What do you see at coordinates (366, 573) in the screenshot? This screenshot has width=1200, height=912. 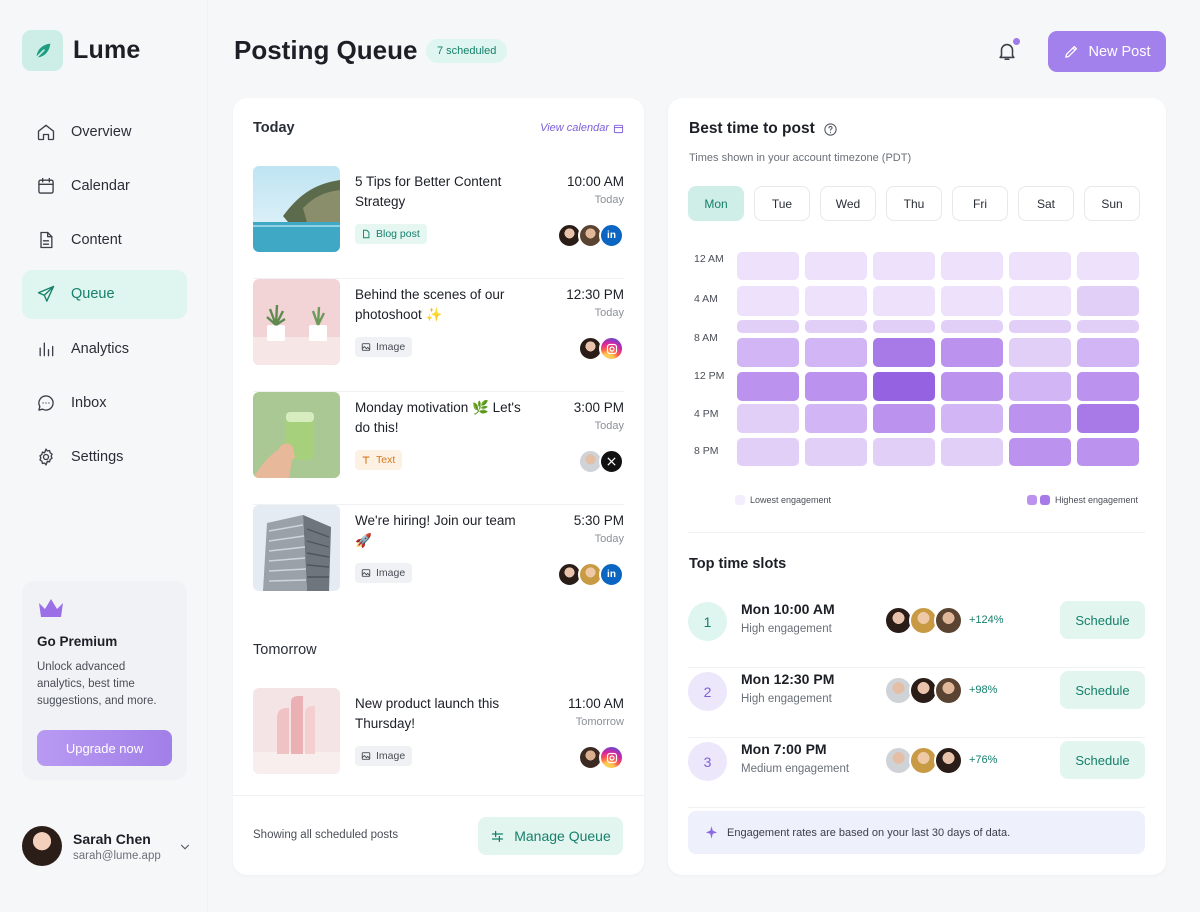 I see `image-icon` at bounding box center [366, 573].